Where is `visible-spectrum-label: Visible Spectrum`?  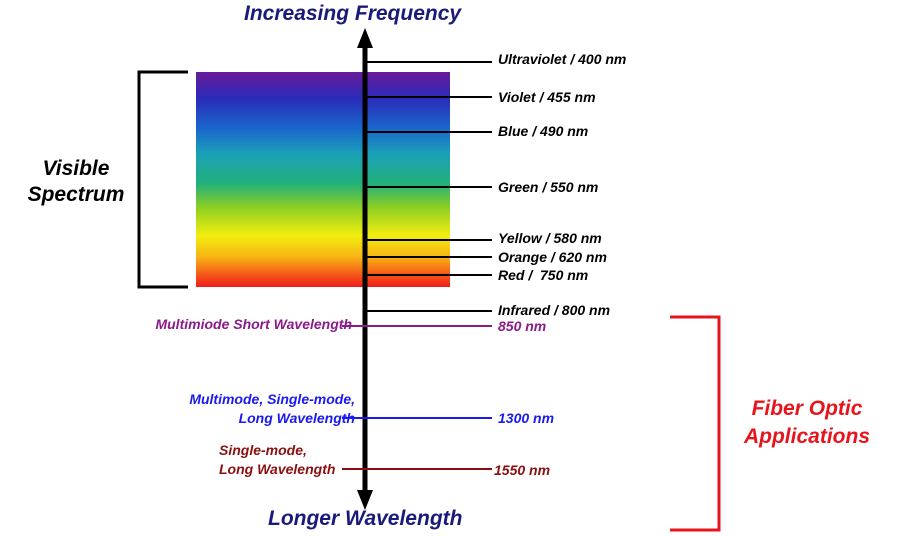 visible-spectrum-label: Visible Spectrum is located at coordinates (76, 182).